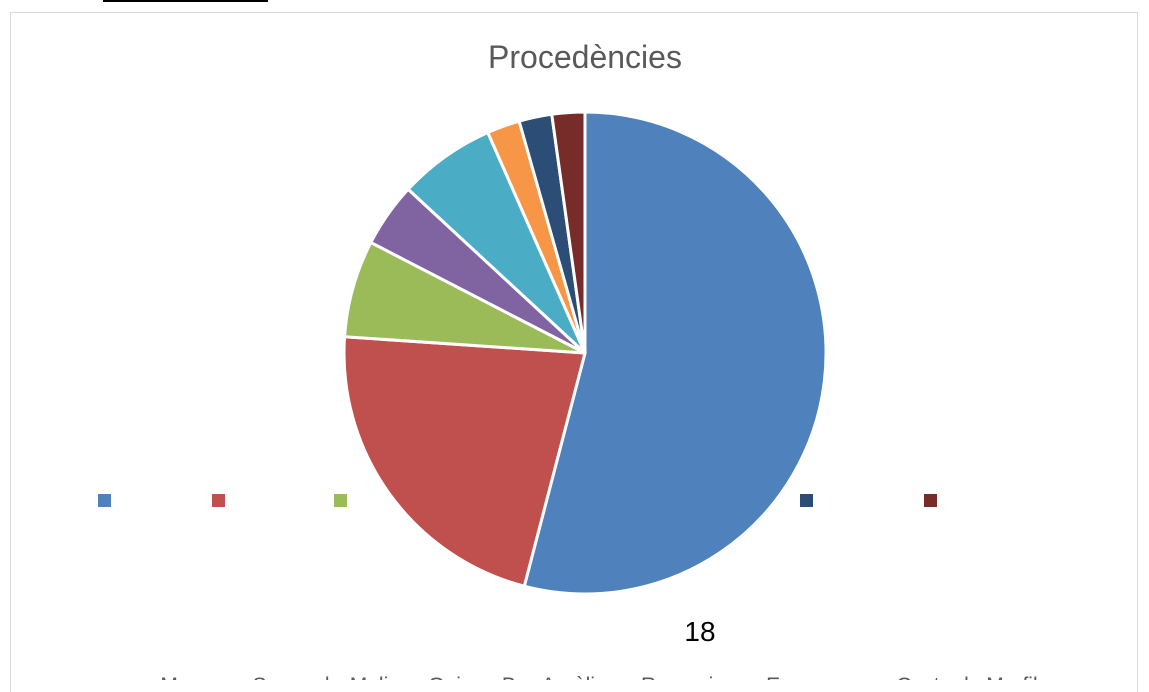 The width and height of the screenshot is (1149, 692). What do you see at coordinates (464, 462) in the screenshot?
I see `pie-slice-senegal` at bounding box center [464, 462].